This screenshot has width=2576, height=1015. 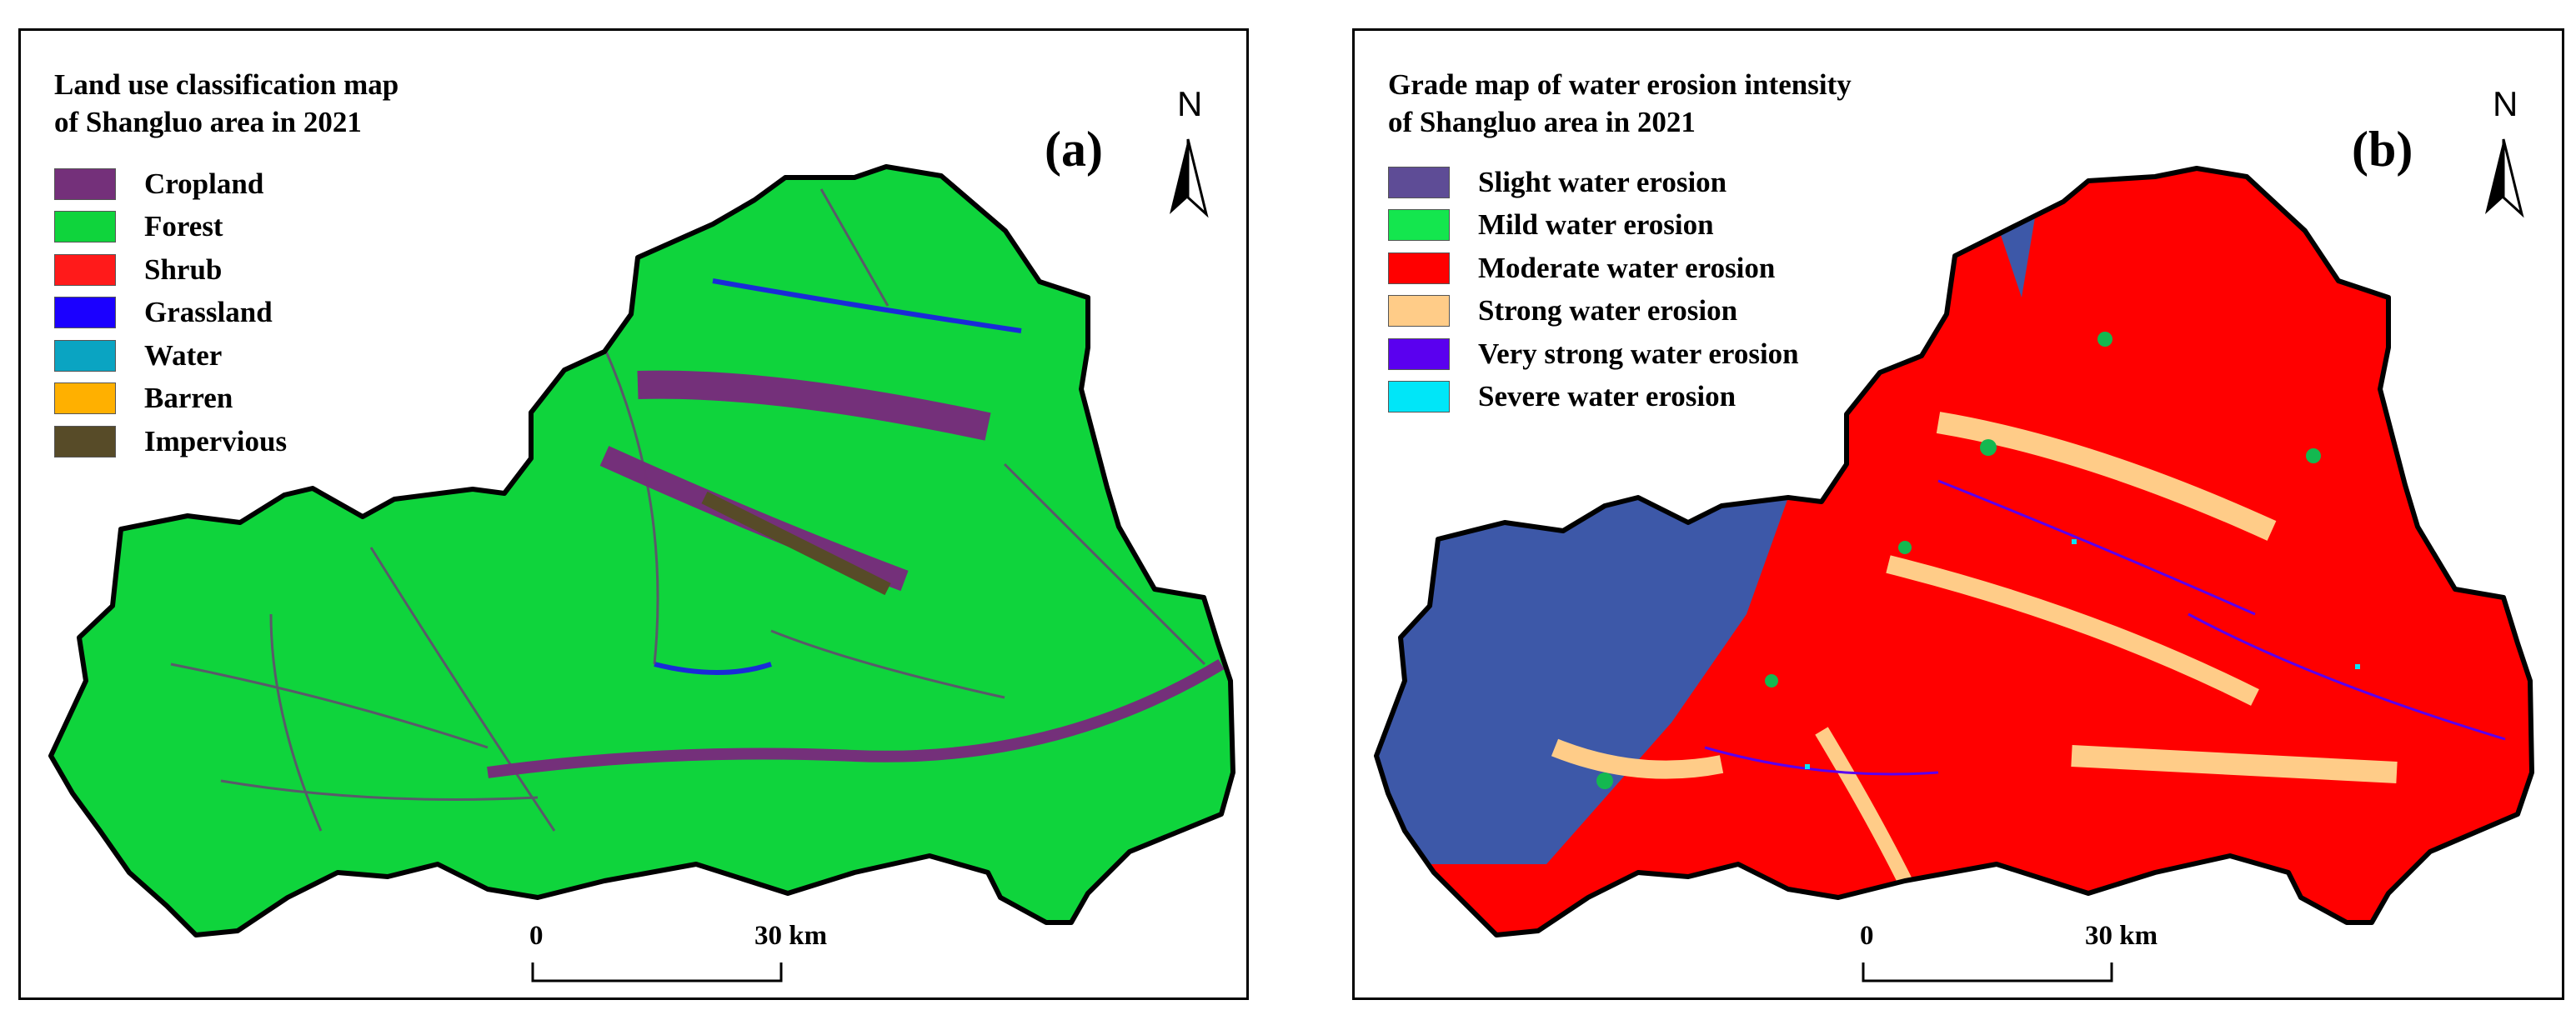 I want to click on legend-label: Shrub, so click(x=183, y=269).